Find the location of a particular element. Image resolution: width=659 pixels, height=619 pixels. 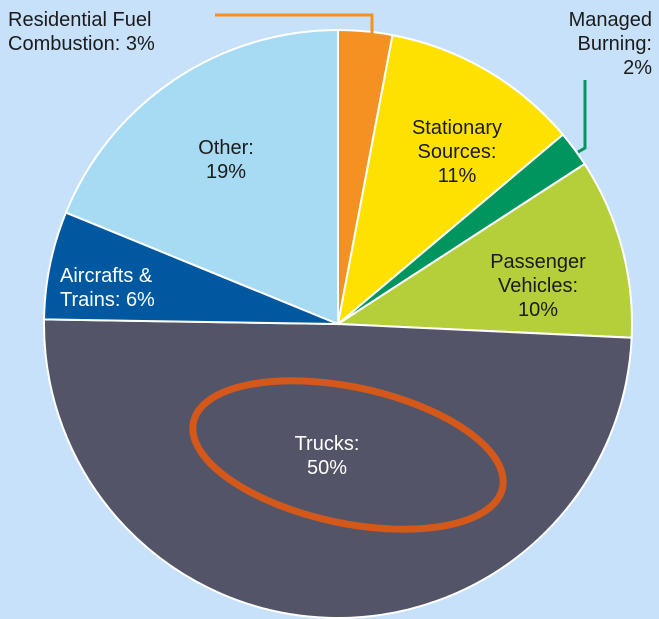

pie-slice is located at coordinates (483, 250).